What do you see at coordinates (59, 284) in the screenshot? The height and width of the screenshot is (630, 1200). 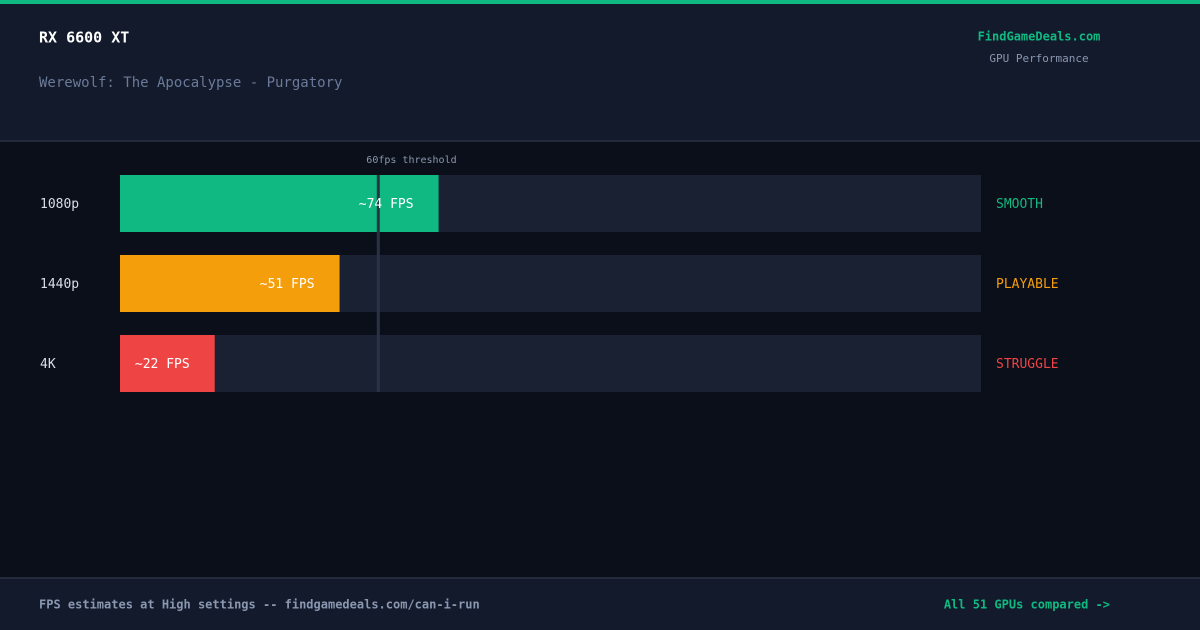 I see `category-label: 1440p` at bounding box center [59, 284].